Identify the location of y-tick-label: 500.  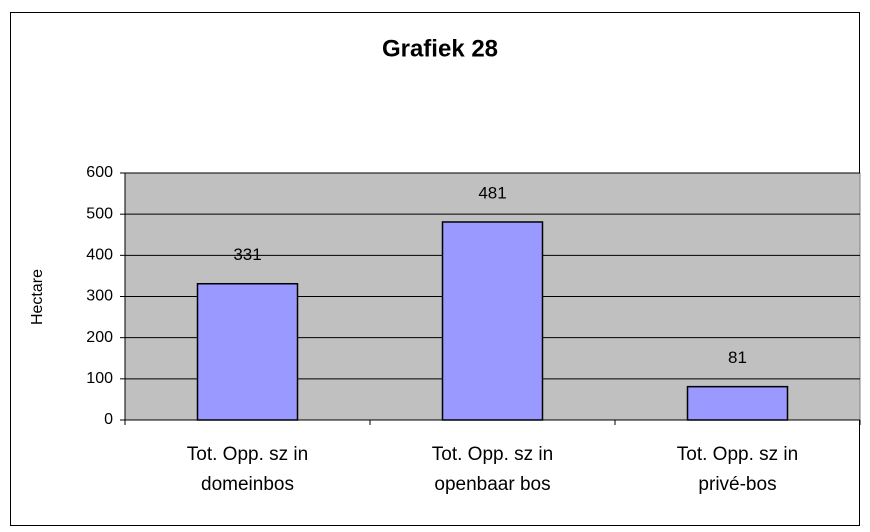
(99, 213).